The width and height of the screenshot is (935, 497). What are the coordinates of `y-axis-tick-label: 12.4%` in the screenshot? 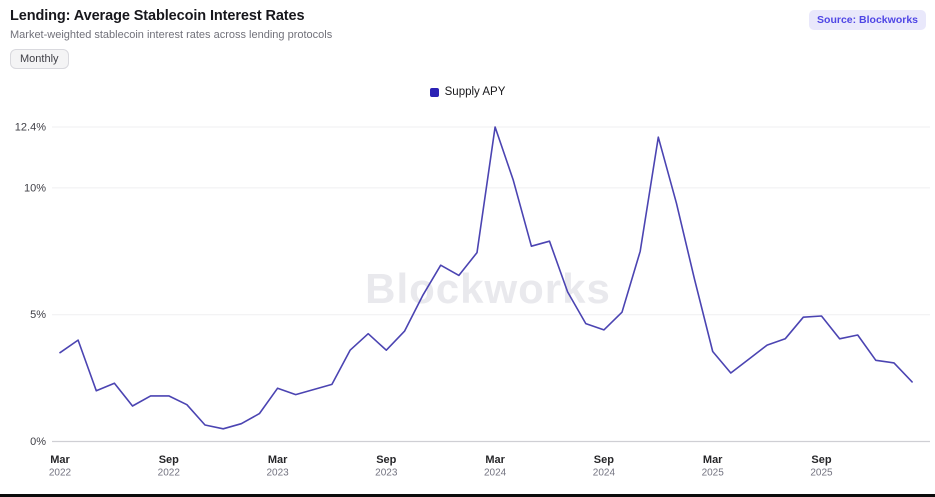 It's located at (30, 128).